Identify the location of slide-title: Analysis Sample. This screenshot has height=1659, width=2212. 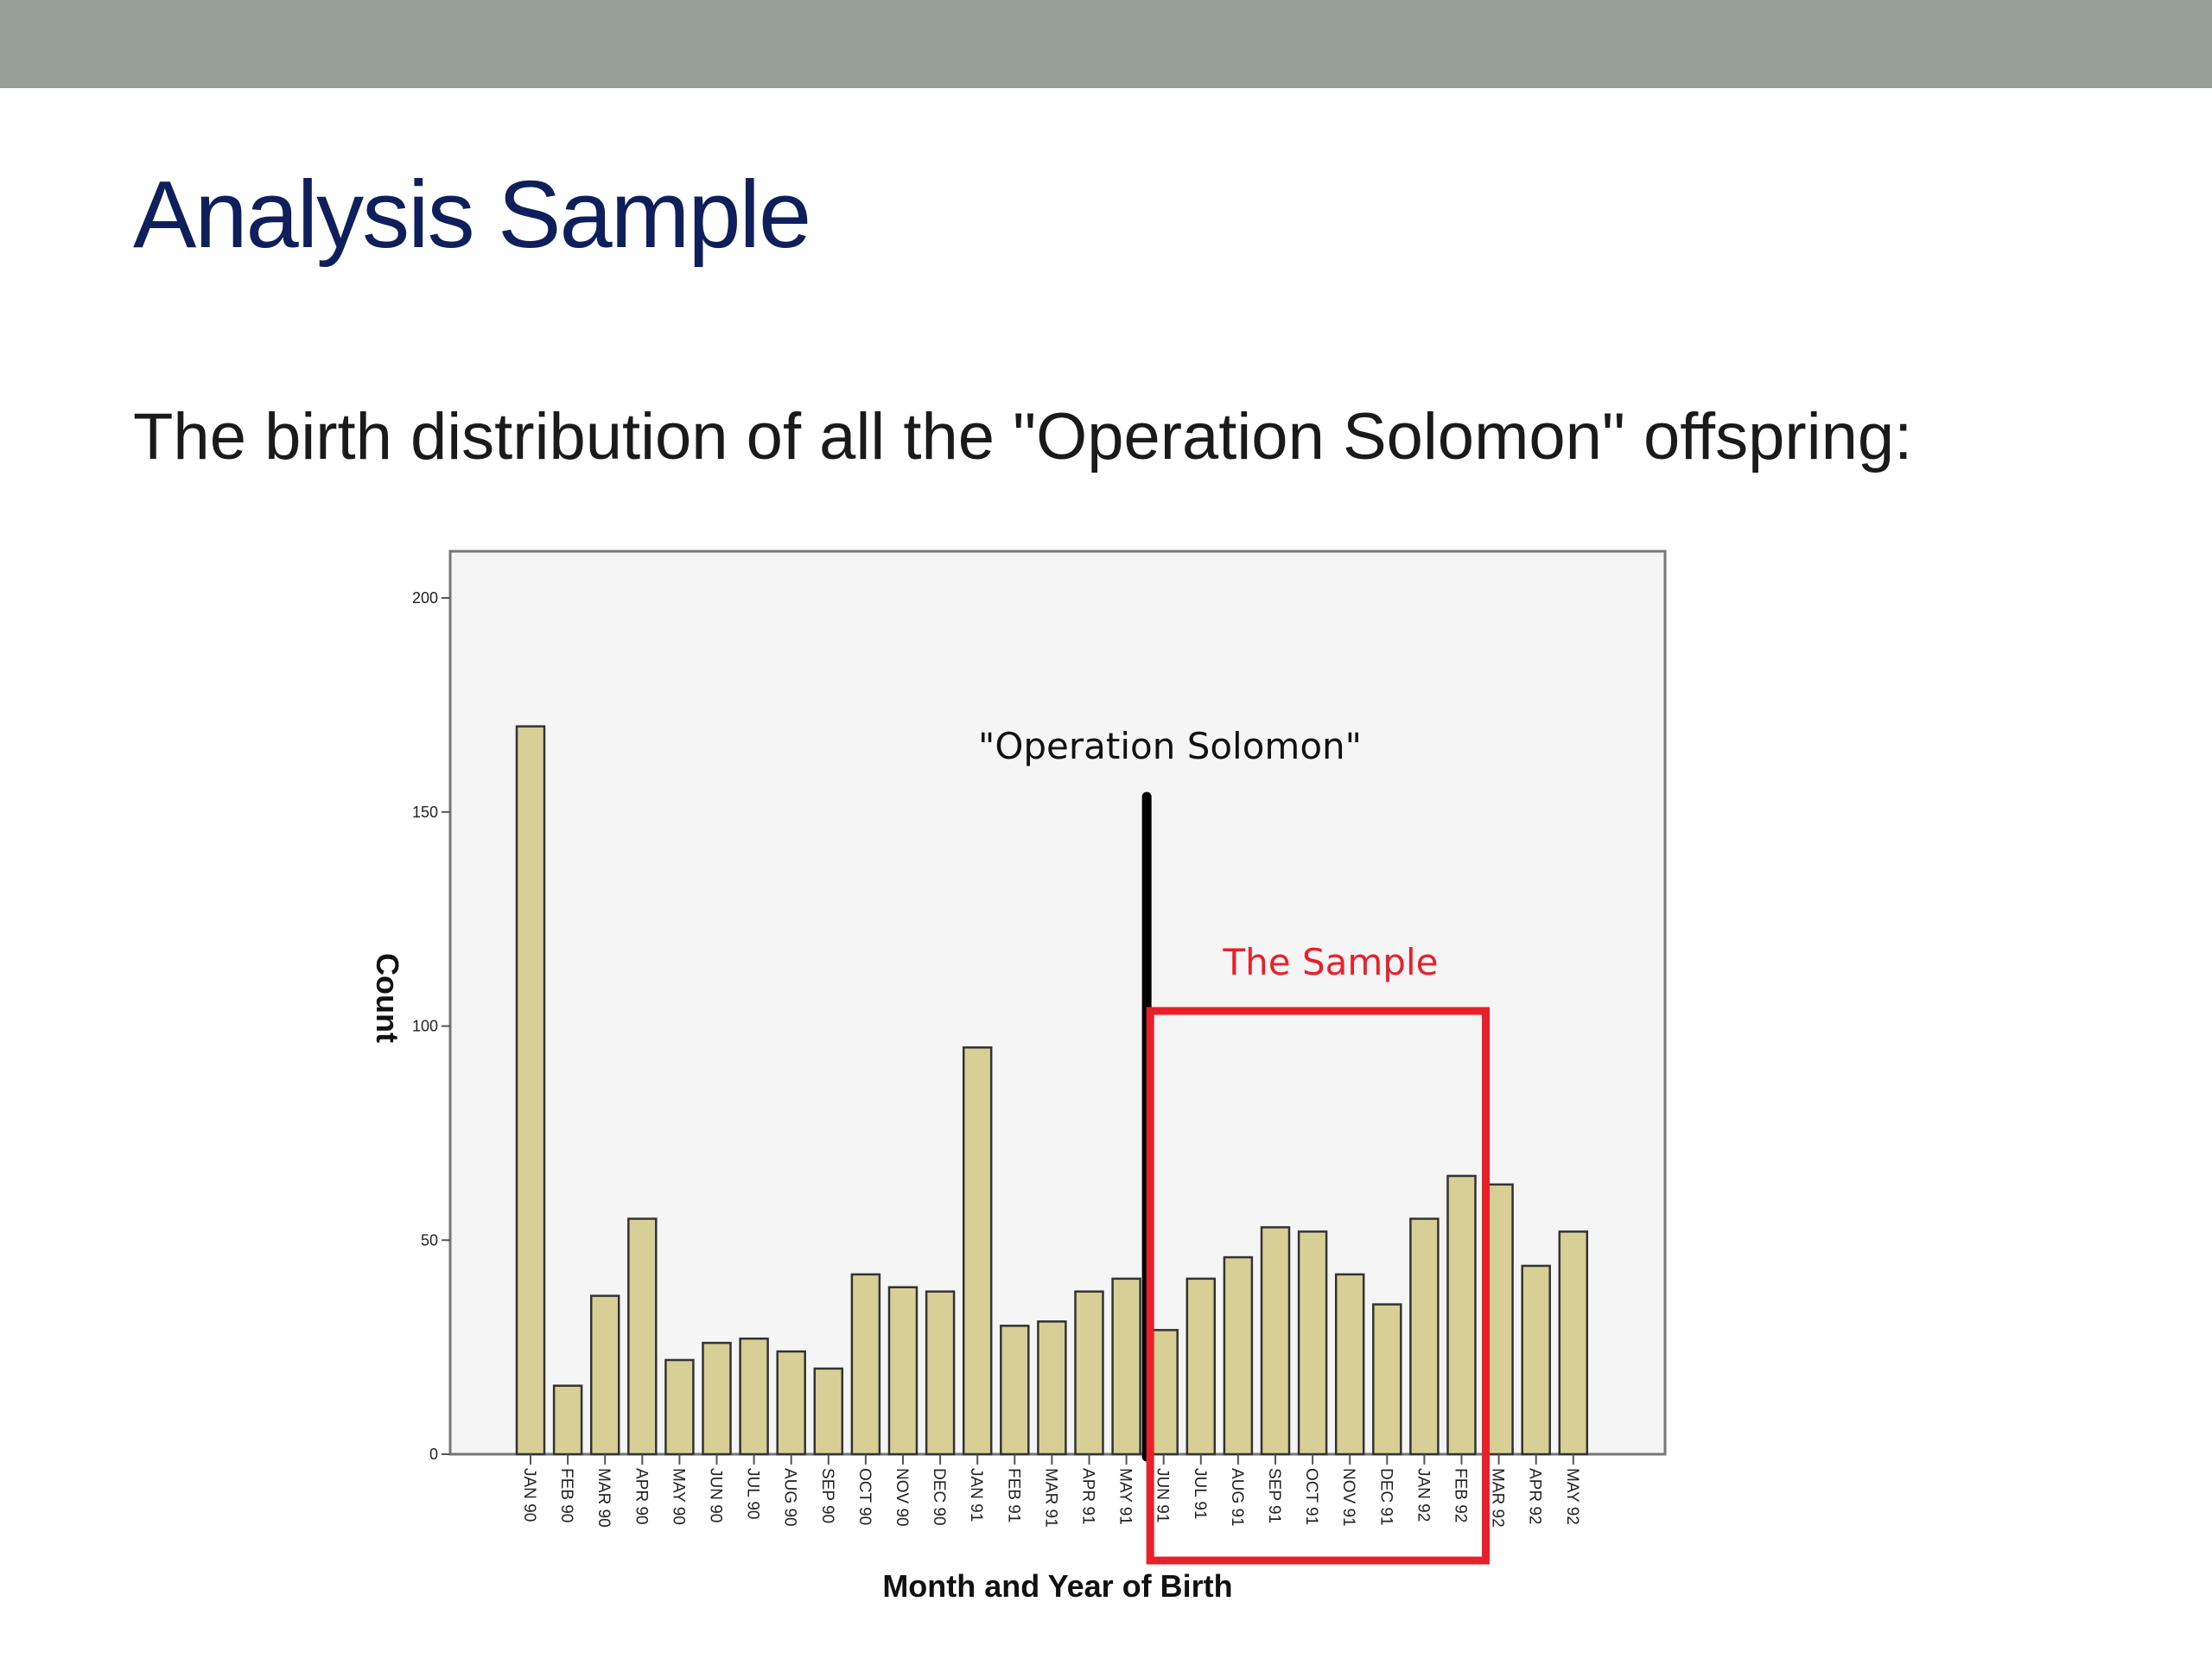
(472, 215).